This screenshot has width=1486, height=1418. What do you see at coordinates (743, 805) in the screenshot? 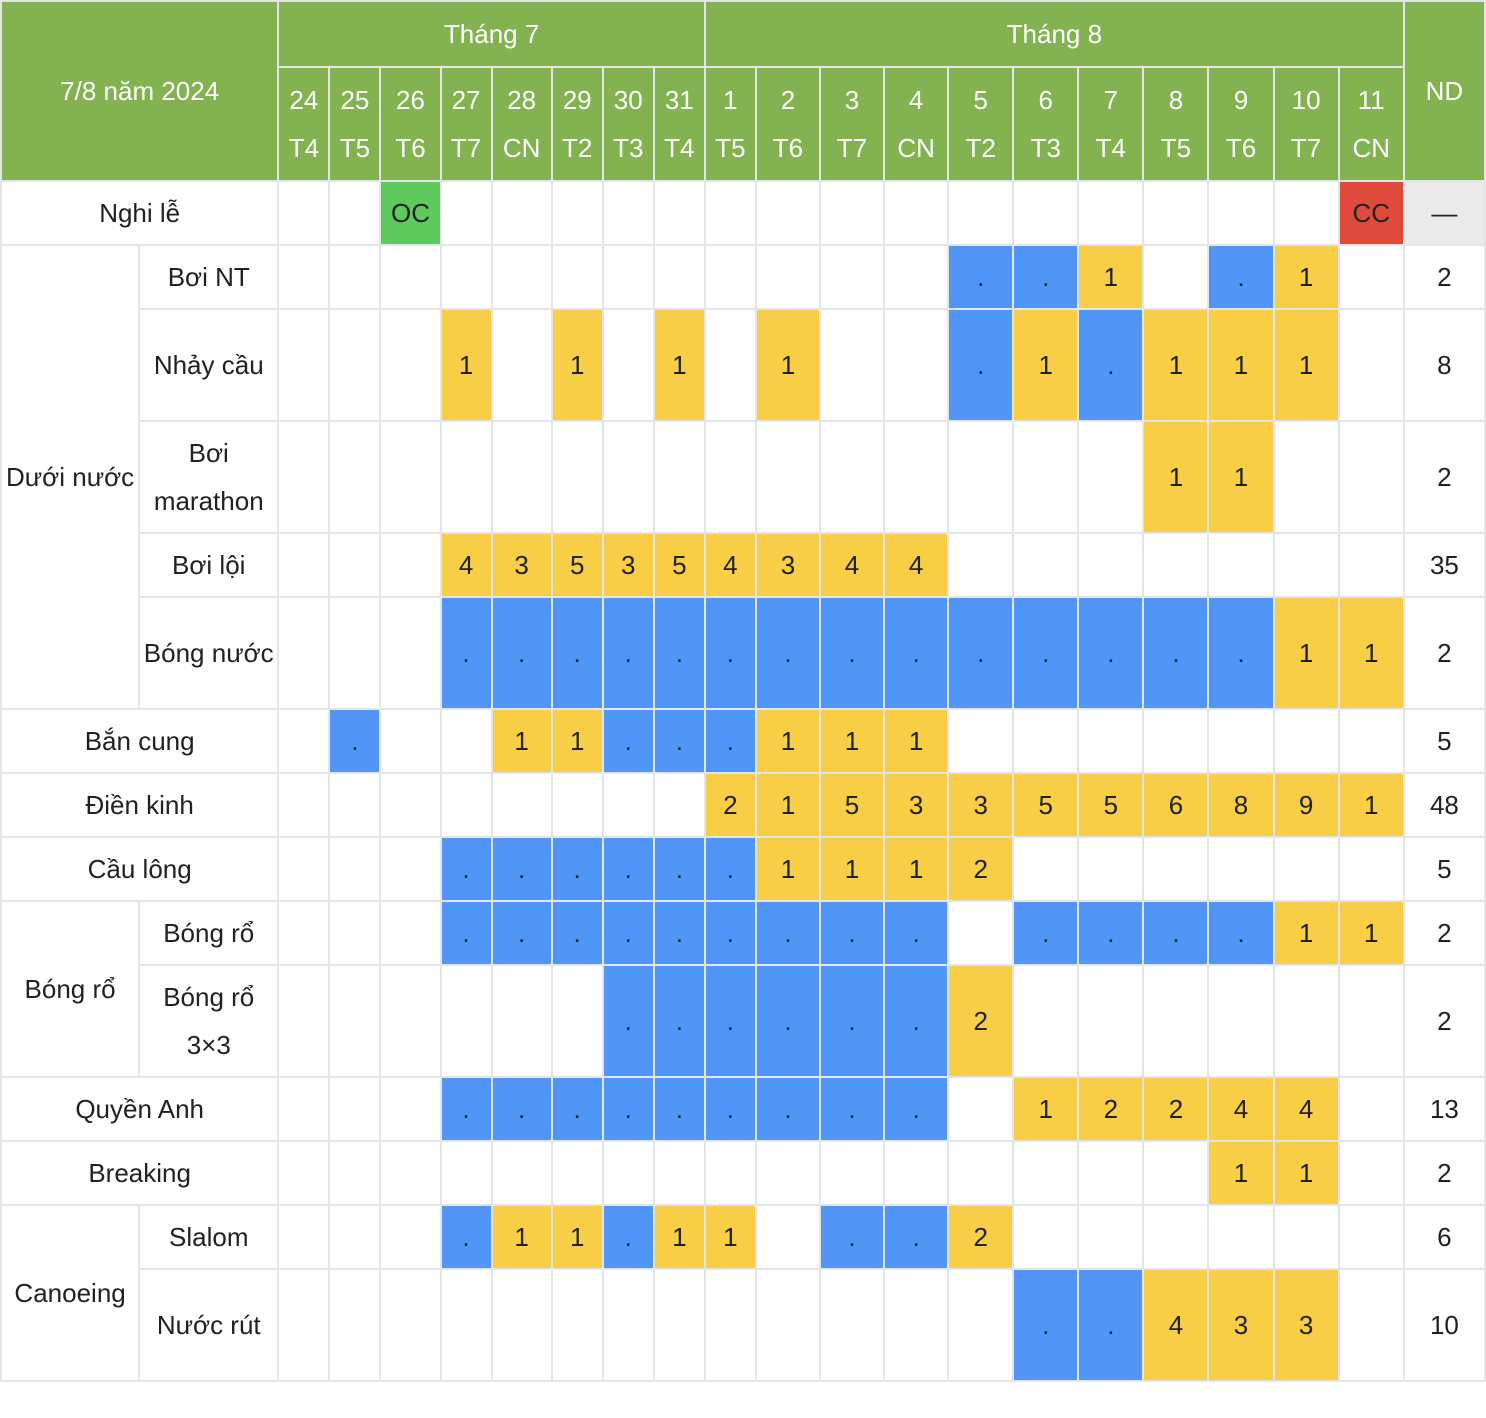
I see `sport-row: Điền kinh 2 1 5 3 3 5 5 6 8 9 1 48` at bounding box center [743, 805].